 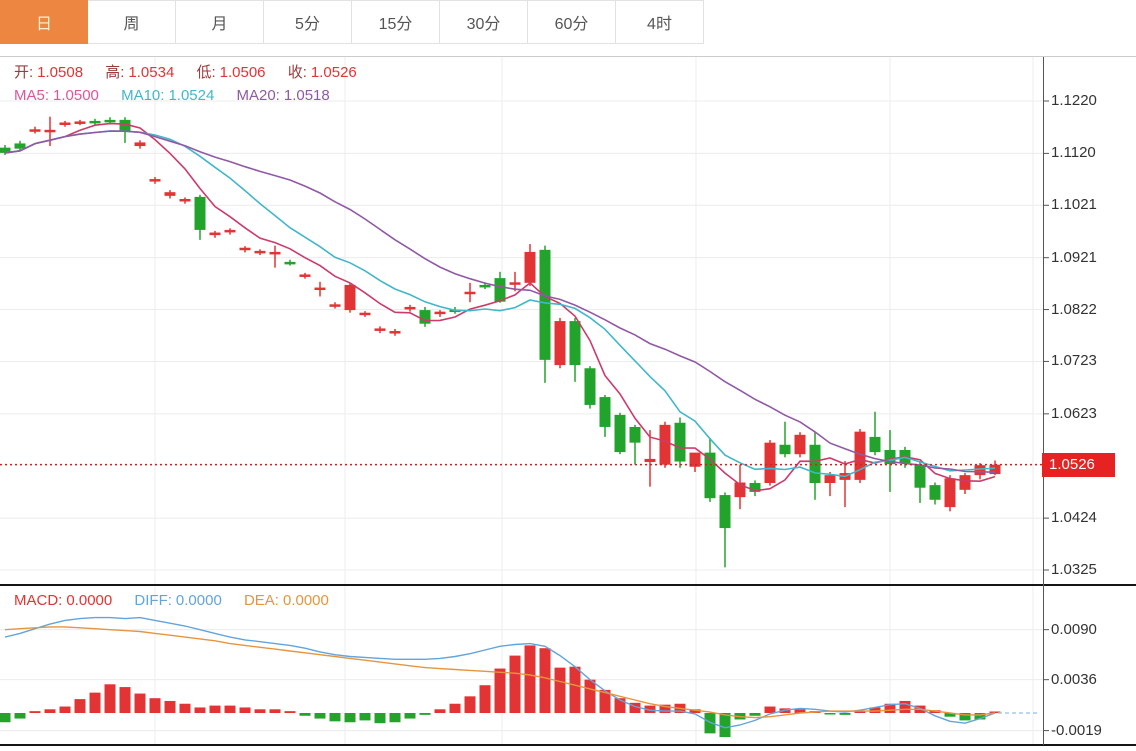 What do you see at coordinates (191, 95) in the screenshot?
I see `ma10-value: 1.0524` at bounding box center [191, 95].